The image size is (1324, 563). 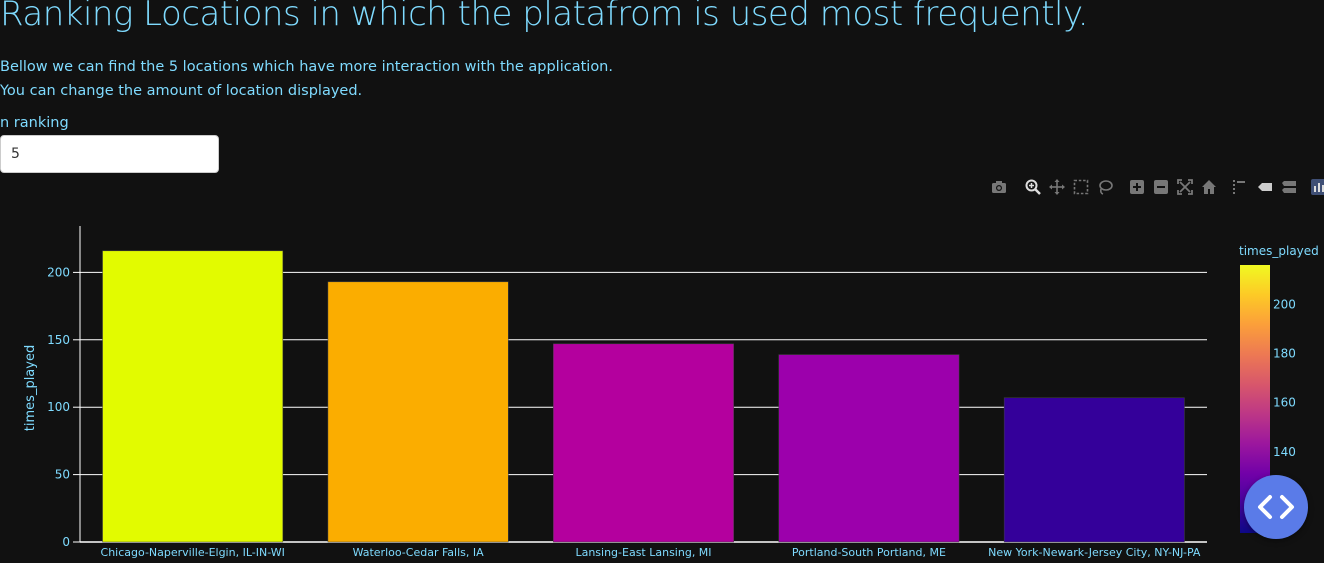 I want to click on n-ranking-label: n ranking, so click(x=34, y=123).